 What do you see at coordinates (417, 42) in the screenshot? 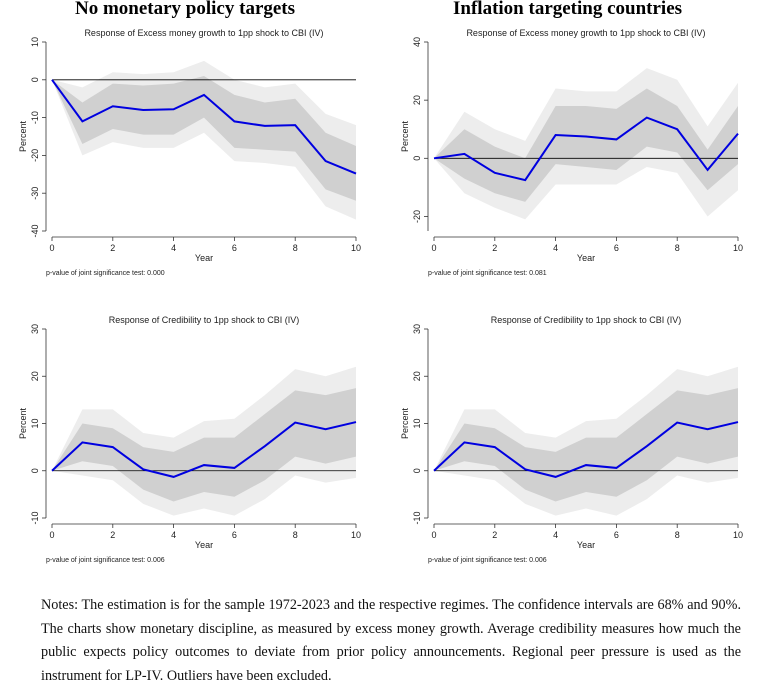
I see `y-tick-label: 40` at bounding box center [417, 42].